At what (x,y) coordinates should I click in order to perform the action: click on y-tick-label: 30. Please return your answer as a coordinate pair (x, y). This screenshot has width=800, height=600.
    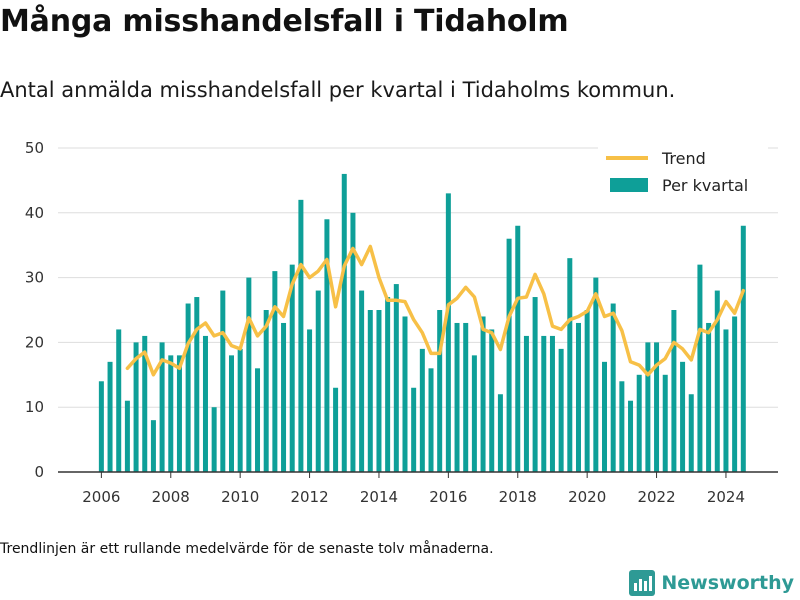
    Looking at the image, I should click on (34, 278).